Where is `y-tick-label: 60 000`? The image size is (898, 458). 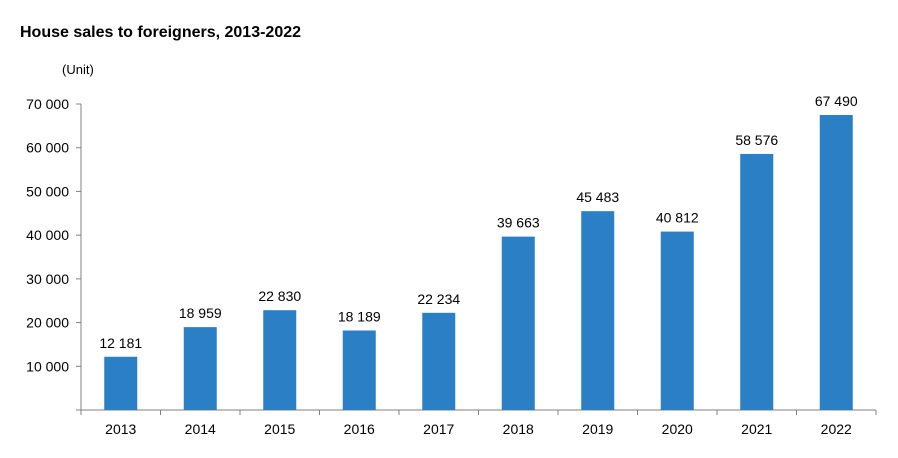
y-tick-label: 60 000 is located at coordinates (47, 148).